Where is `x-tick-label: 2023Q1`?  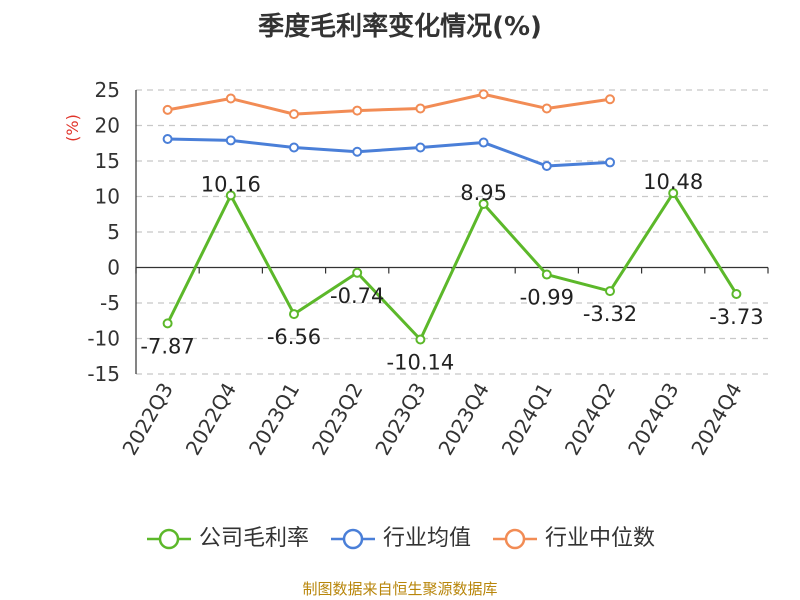
x-tick-label: 2023Q1 is located at coordinates (274, 419).